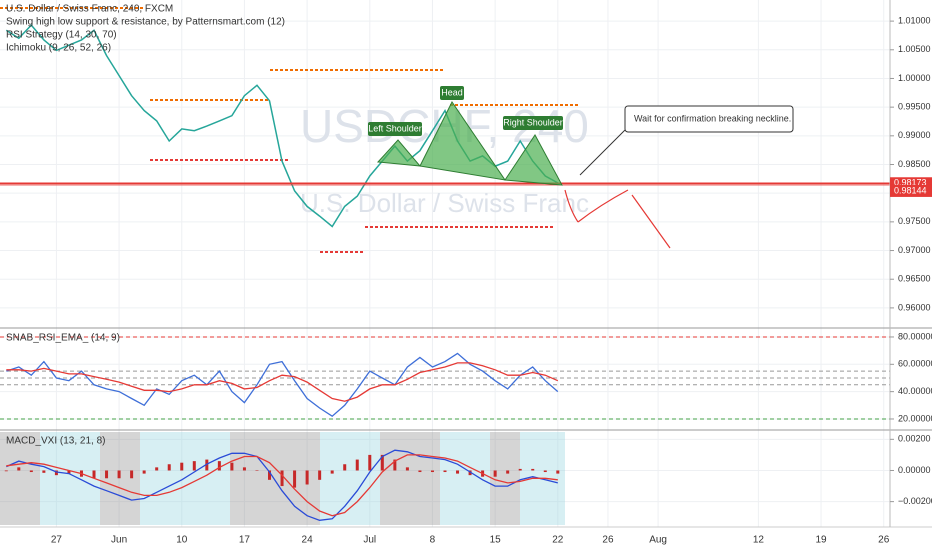 The image size is (932, 550). Describe the element at coordinates (914, 279) in the screenshot. I see `y-tick-label: 0.96500` at that location.